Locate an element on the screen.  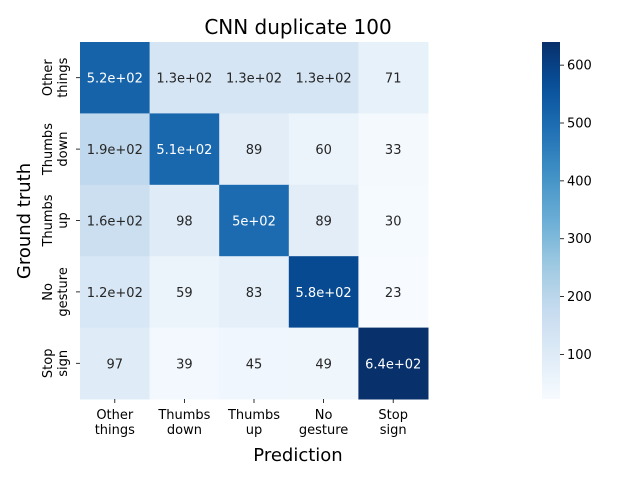
x-tick-label: Thumbs down is located at coordinates (183, 423).